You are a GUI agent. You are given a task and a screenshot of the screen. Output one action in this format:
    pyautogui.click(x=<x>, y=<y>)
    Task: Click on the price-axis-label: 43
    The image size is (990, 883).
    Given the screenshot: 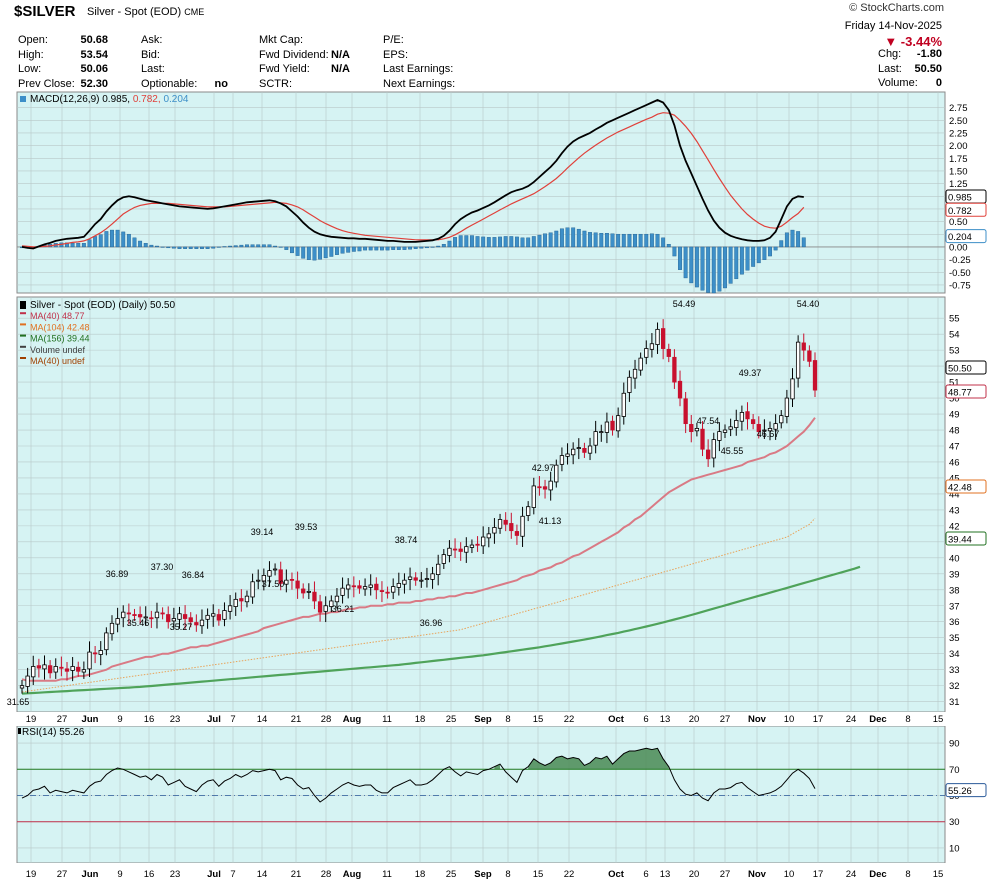 What is the action you would take?
    pyautogui.click(x=954, y=510)
    